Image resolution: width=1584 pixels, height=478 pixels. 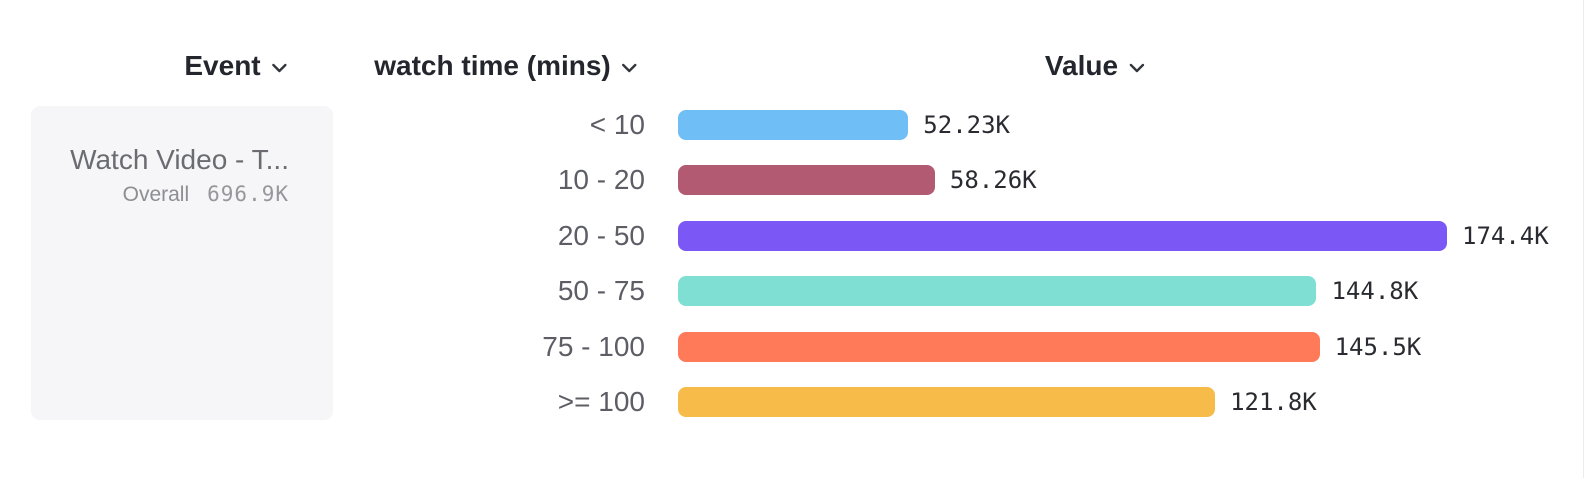 I want to click on bar-row: >= 100 121.8K, so click(x=791, y=403).